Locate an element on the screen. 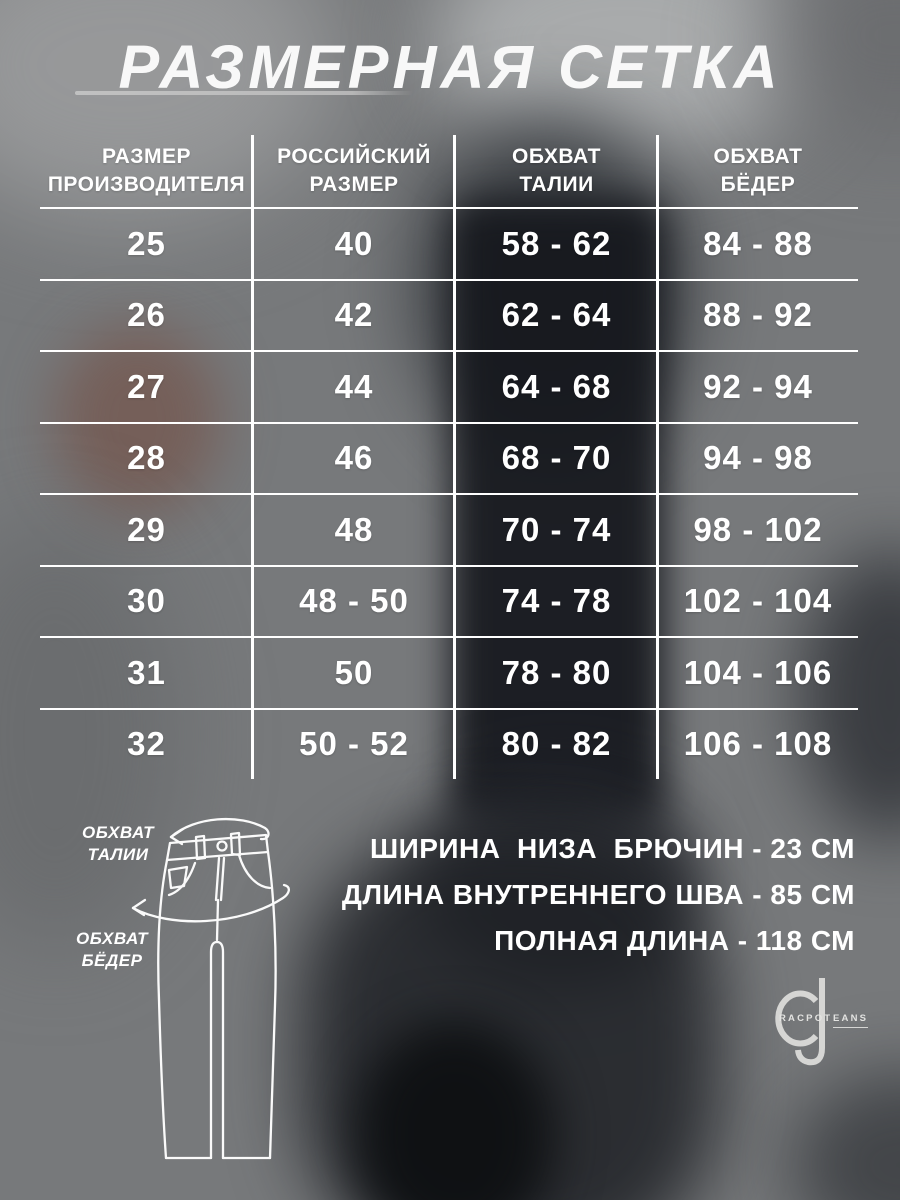  table-row: 27 44 64 - 68 92 - 94 is located at coordinates (449, 386).